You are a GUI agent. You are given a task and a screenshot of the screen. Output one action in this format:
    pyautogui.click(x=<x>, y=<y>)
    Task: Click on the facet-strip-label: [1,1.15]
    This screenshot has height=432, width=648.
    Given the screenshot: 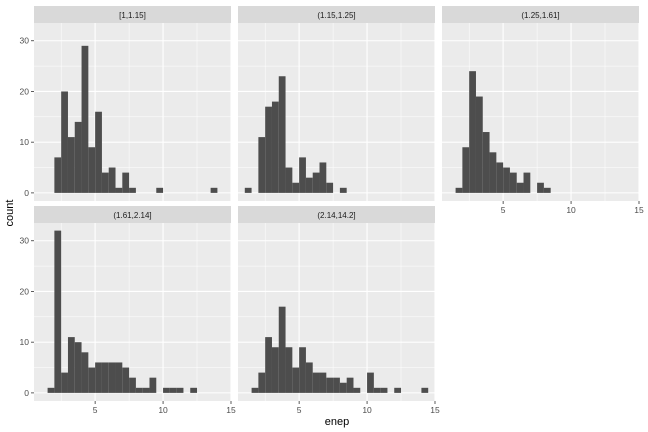 What is the action you would take?
    pyautogui.click(x=132, y=15)
    